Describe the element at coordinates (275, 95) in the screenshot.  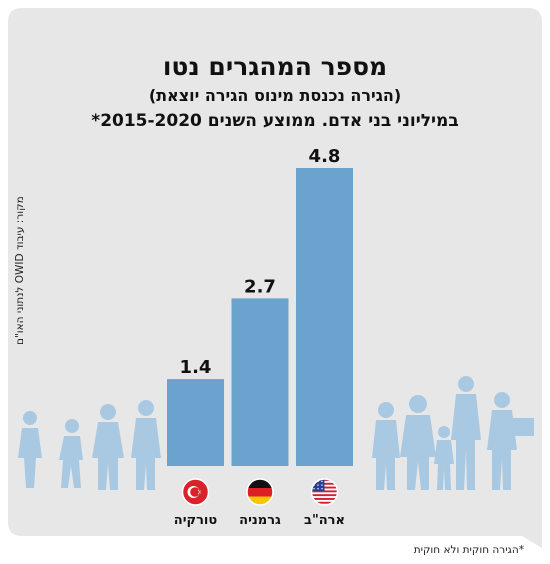
I see `chart-subtitle: (הגירה נכנסת מינוס הגירה יוצאת)` at that location.